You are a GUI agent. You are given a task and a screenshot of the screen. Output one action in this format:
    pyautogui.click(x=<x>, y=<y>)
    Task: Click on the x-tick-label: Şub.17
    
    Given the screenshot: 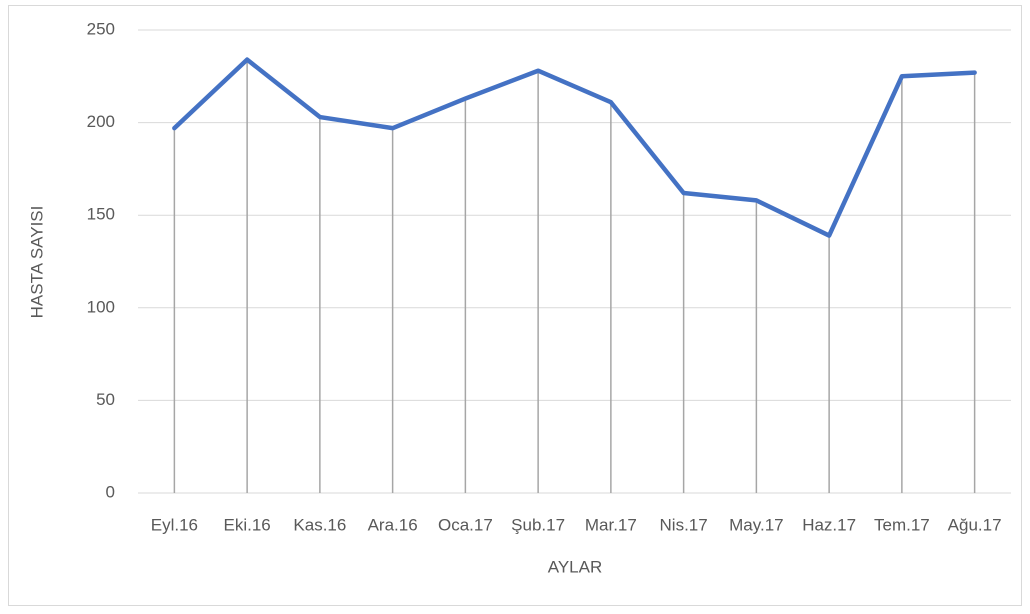 What is the action you would take?
    pyautogui.click(x=538, y=524)
    